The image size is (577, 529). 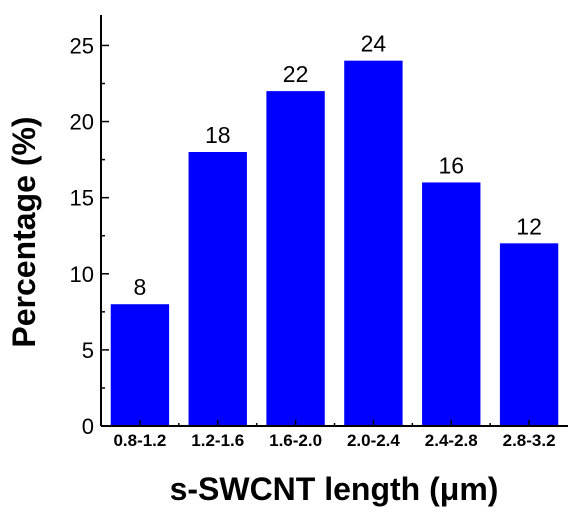 I want to click on x-tick-label: 2.4-2.8, so click(x=451, y=440).